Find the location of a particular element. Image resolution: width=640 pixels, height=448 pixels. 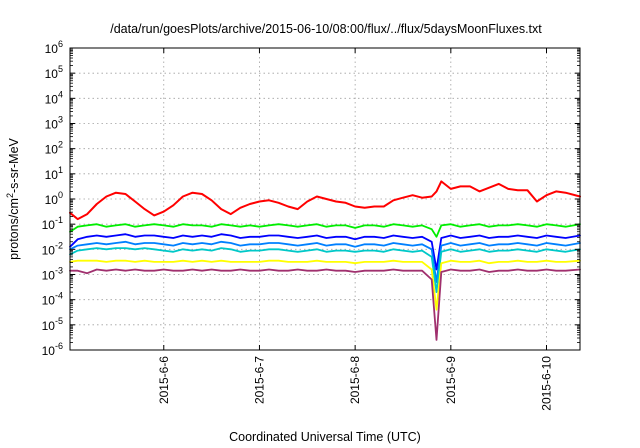

y-axis-label-sup: 2 is located at coordinates (10, 195).